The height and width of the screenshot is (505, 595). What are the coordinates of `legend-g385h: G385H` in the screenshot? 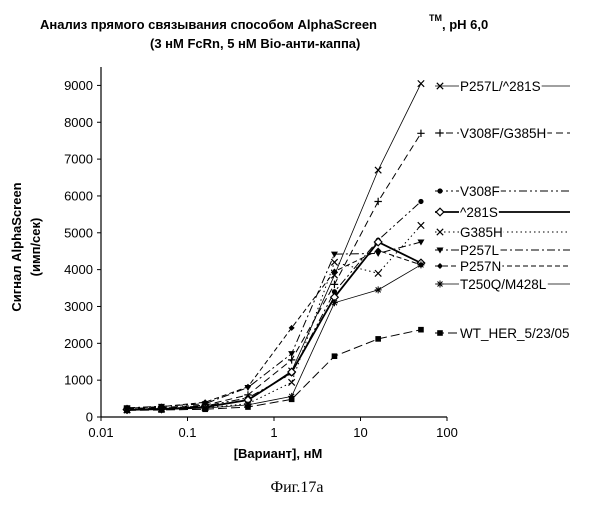 It's located at (502, 232).